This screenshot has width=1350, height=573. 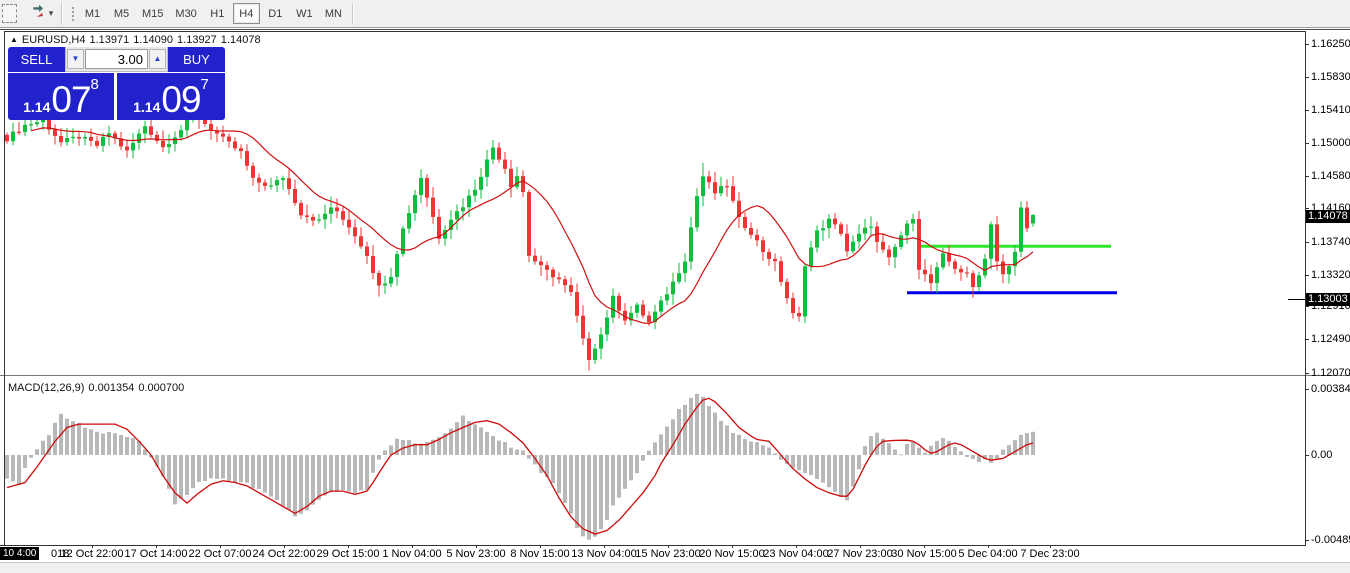 I want to click on time-axis-label: 5 Nov 23:00, so click(x=476, y=554).